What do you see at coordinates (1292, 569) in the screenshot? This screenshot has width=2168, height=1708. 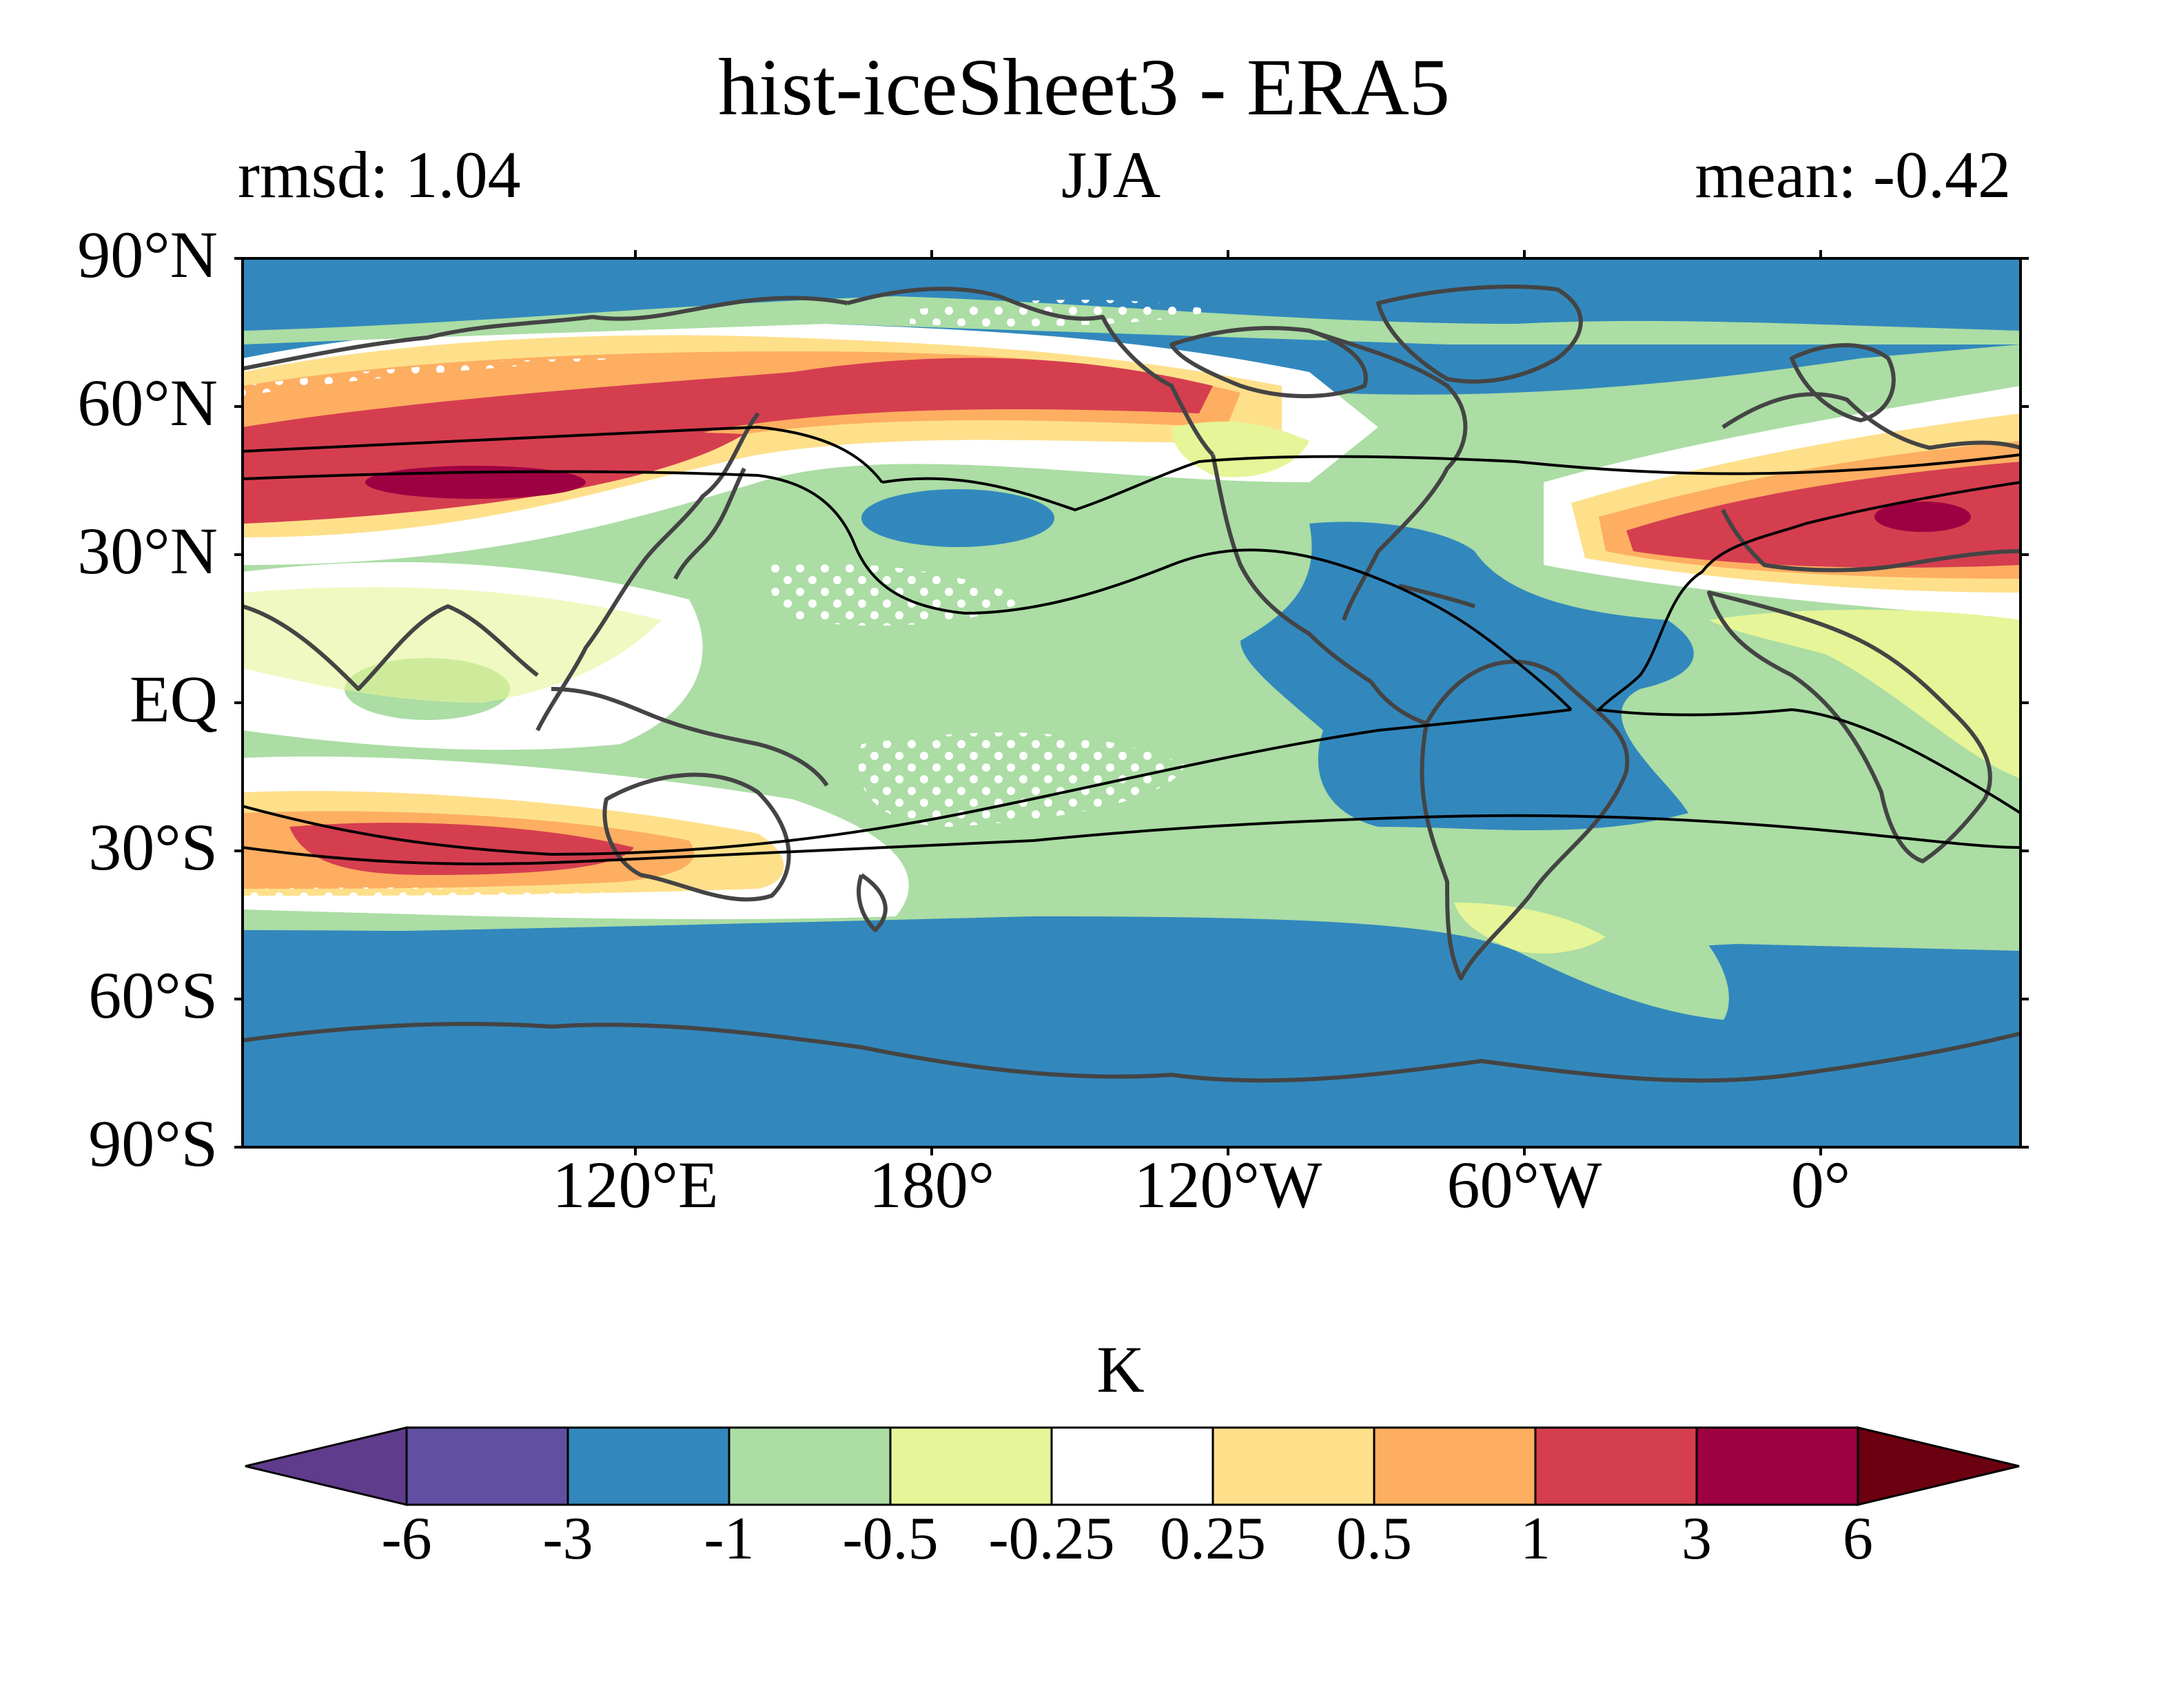 I see `coast-north-america-west` at bounding box center [1292, 569].